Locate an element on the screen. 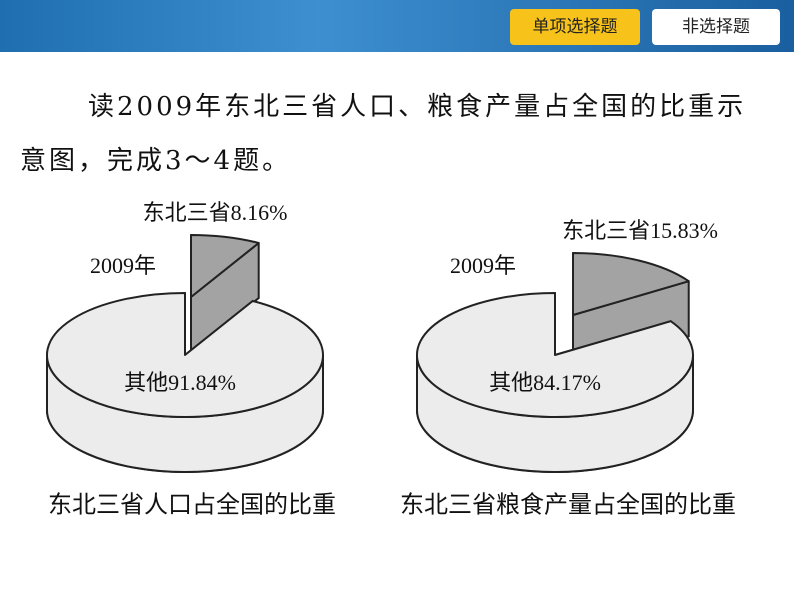 The width and height of the screenshot is (794, 596). data-label: 其他84.17% is located at coordinates (545, 382).